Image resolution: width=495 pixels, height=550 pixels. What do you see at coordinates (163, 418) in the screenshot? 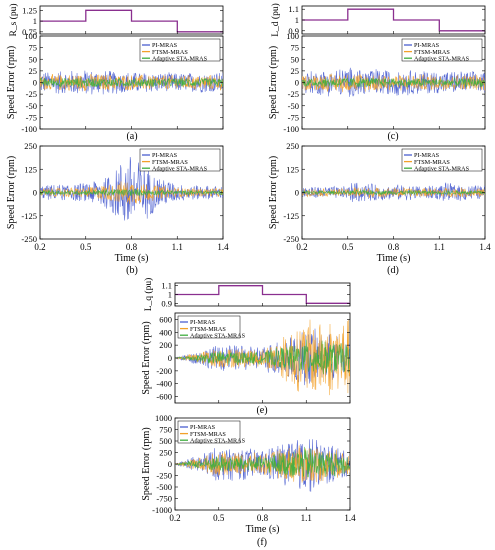
I see `y-tick-label: 1000` at bounding box center [163, 418].